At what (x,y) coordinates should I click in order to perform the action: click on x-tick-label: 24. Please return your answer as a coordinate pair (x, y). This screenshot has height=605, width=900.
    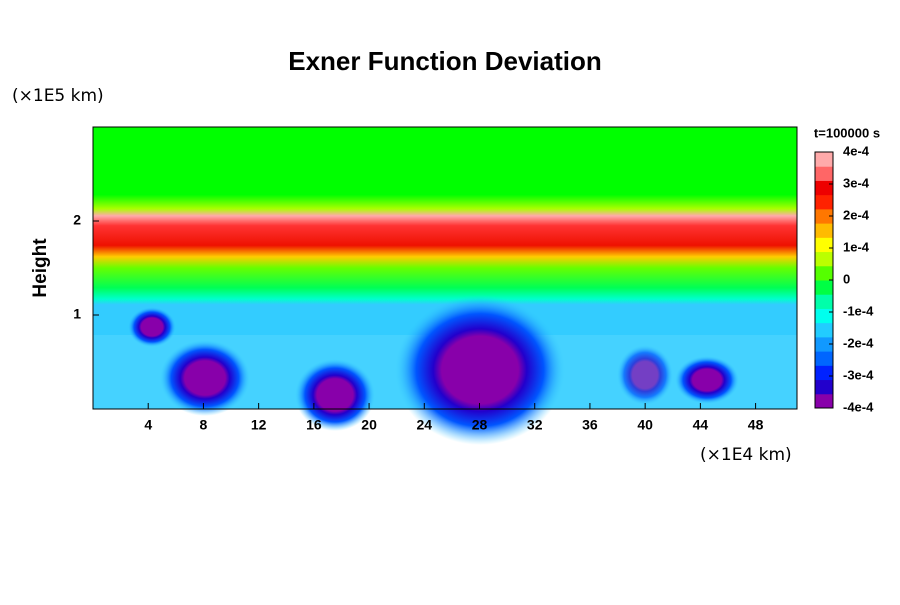
    Looking at the image, I should click on (425, 425).